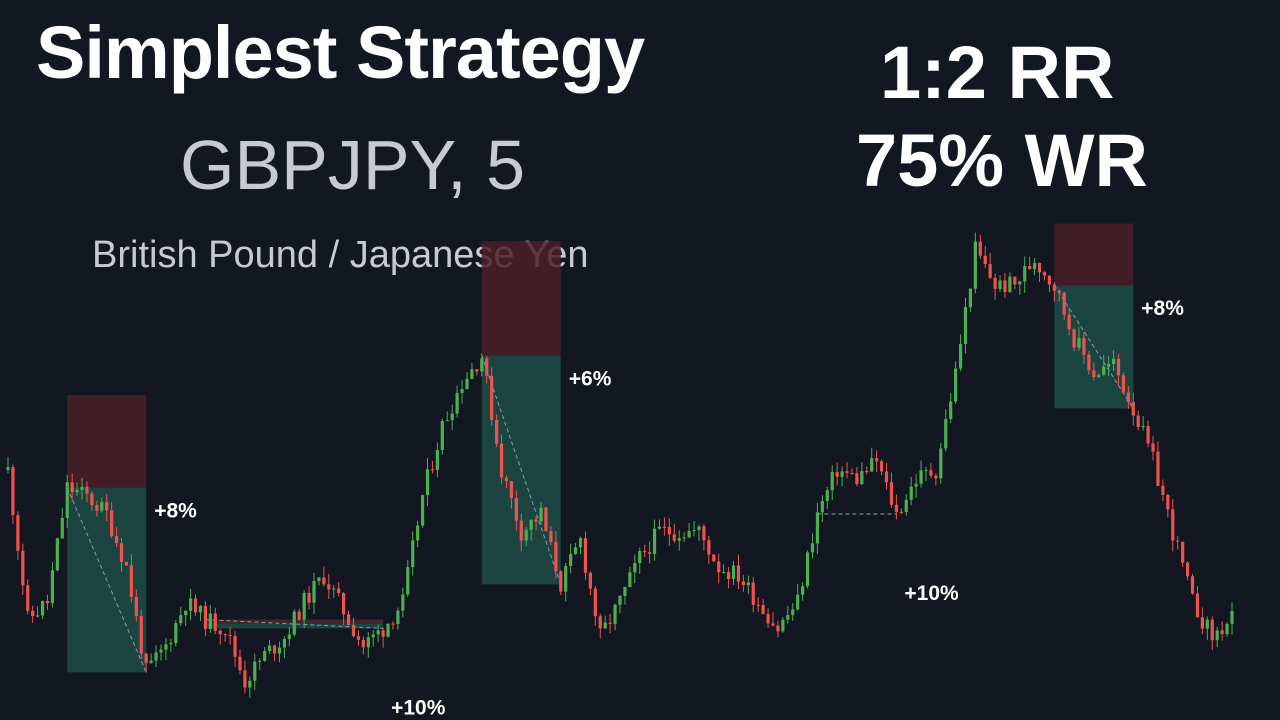 The image size is (1280, 720). I want to click on trade-gain-label: +10%, so click(418, 707).